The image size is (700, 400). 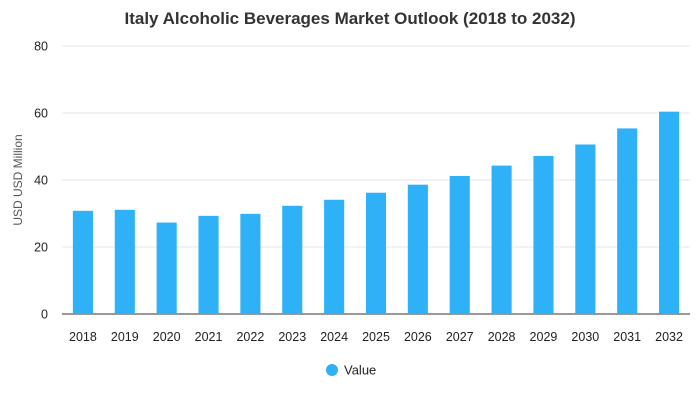 What do you see at coordinates (501, 239) in the screenshot?
I see `bar-2028` at bounding box center [501, 239].